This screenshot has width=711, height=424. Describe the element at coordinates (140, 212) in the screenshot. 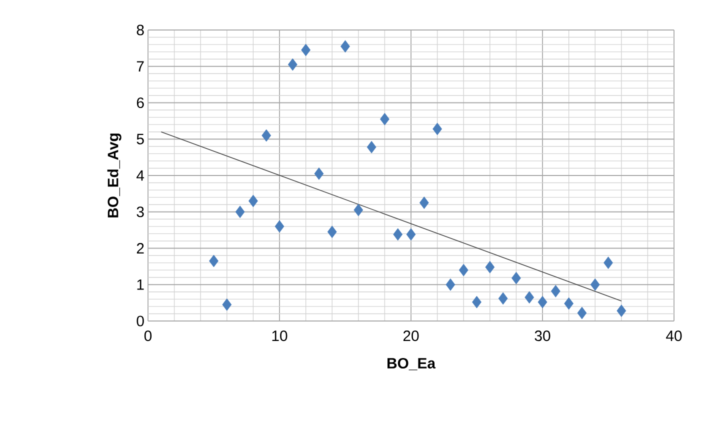

I see `y-tick-label: 3` at that location.